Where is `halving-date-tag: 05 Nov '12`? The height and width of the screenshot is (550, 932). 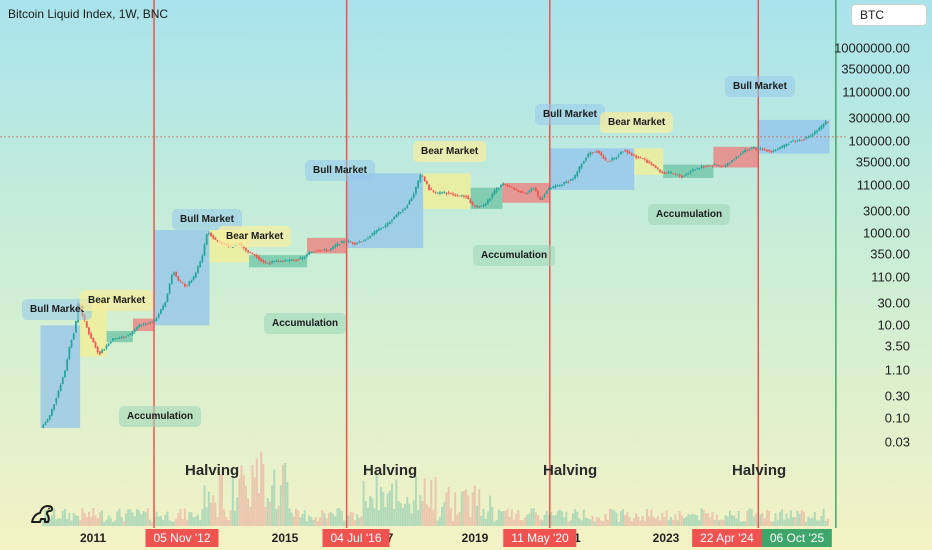 halving-date-tag: 05 Nov '12 is located at coordinates (182, 538).